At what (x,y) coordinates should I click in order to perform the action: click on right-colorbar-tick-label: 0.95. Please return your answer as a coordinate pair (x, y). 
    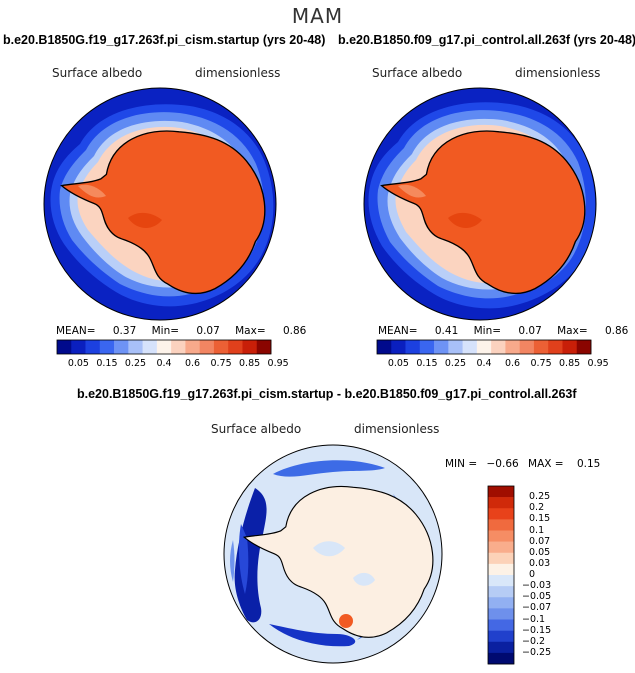
    Looking at the image, I should click on (598, 363).